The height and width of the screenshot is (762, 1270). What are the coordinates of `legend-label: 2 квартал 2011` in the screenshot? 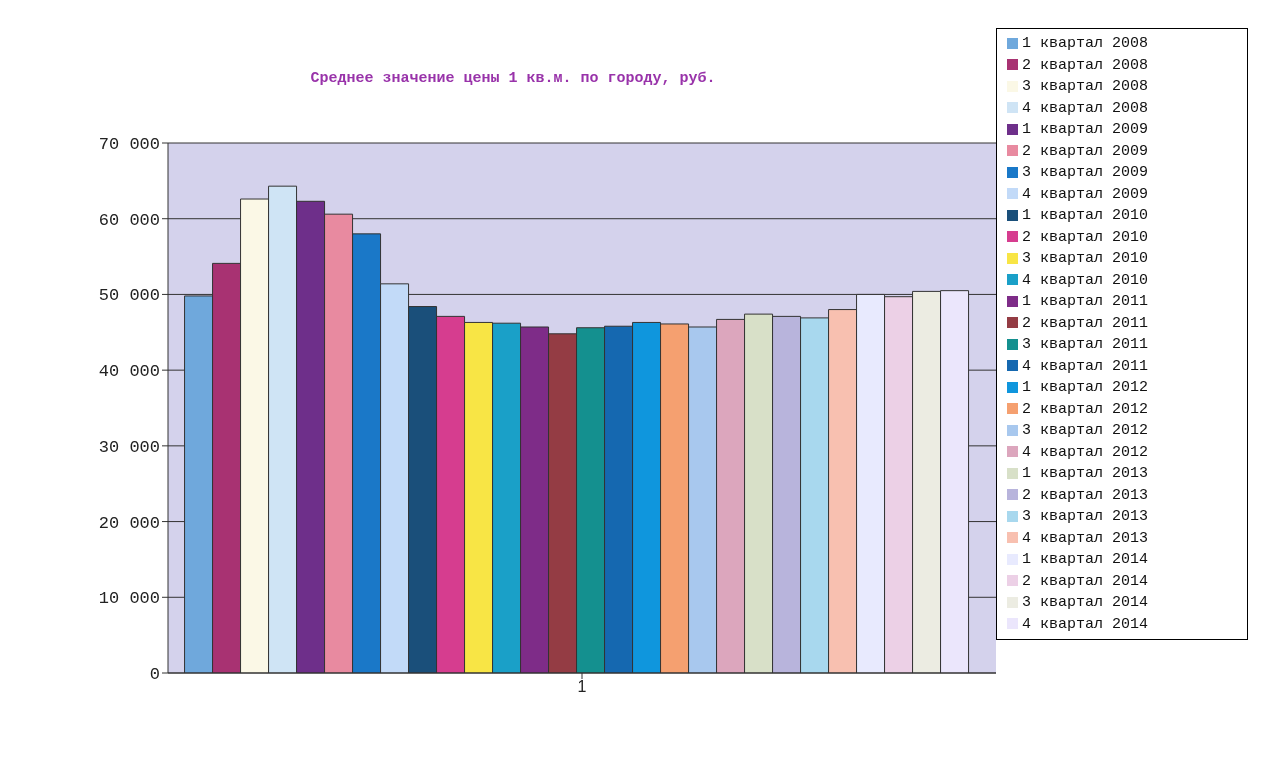 It's located at (1085, 323).